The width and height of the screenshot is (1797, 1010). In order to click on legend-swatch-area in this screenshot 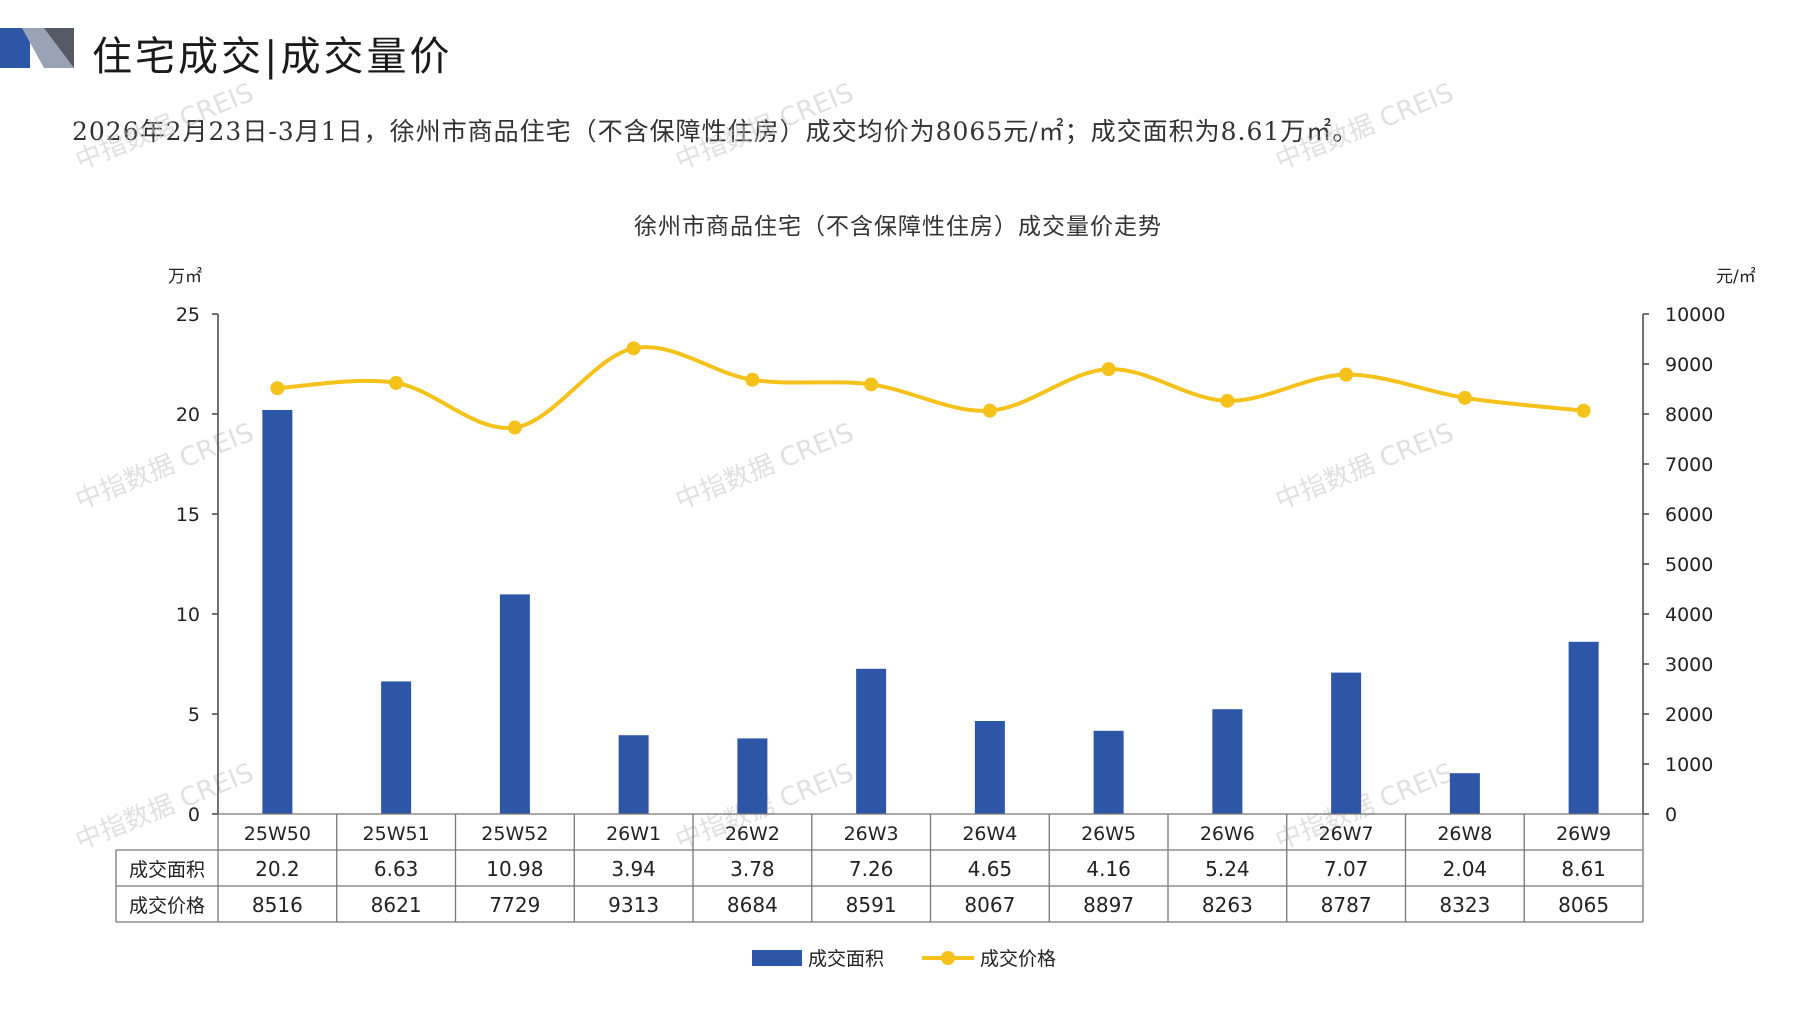, I will do `click(777, 958)`.